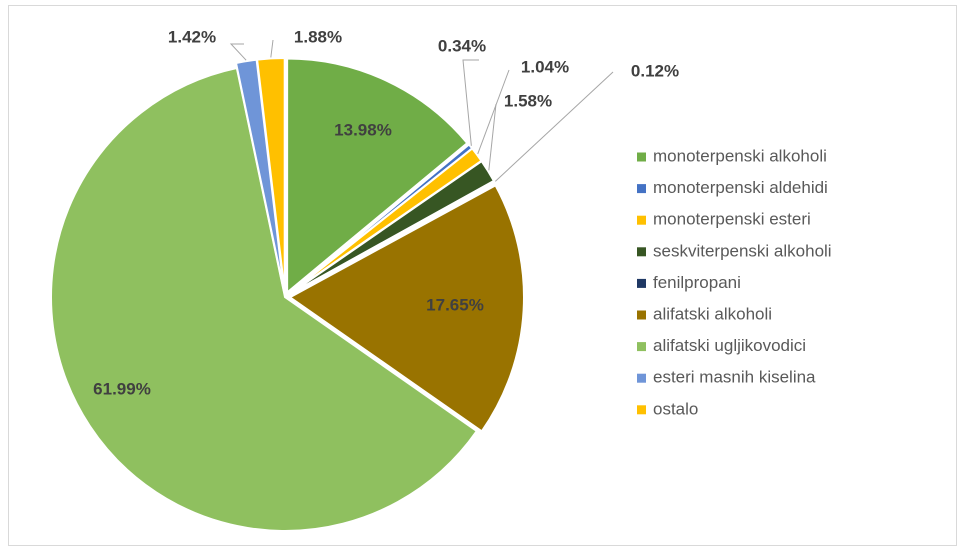 The image size is (965, 551). What do you see at coordinates (462, 45) in the screenshot?
I see `data-label: 0.34%` at bounding box center [462, 45].